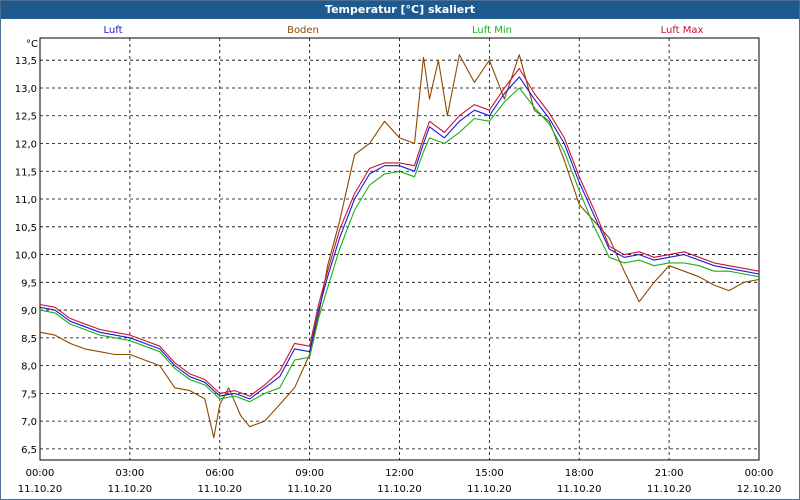 The height and width of the screenshot is (500, 800). Describe the element at coordinates (489, 473) in the screenshot. I see `x-tick-time-label: 15:00` at that location.